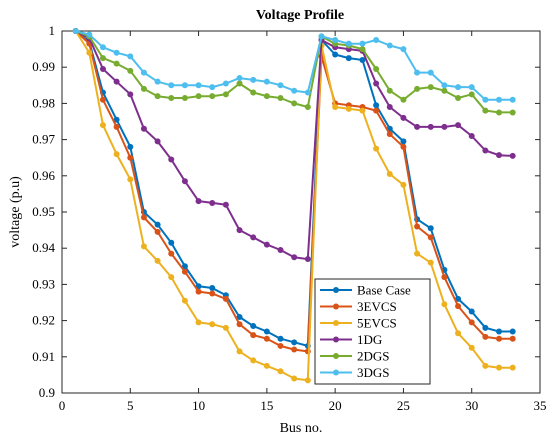  I want to click on y-tick-label: 1, so click(52, 30).